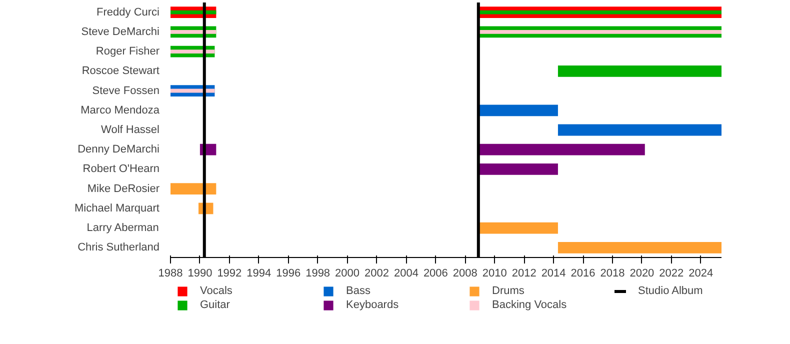  What do you see at coordinates (229, 274) in the screenshot?
I see `x-tick-label: 1992` at bounding box center [229, 274].